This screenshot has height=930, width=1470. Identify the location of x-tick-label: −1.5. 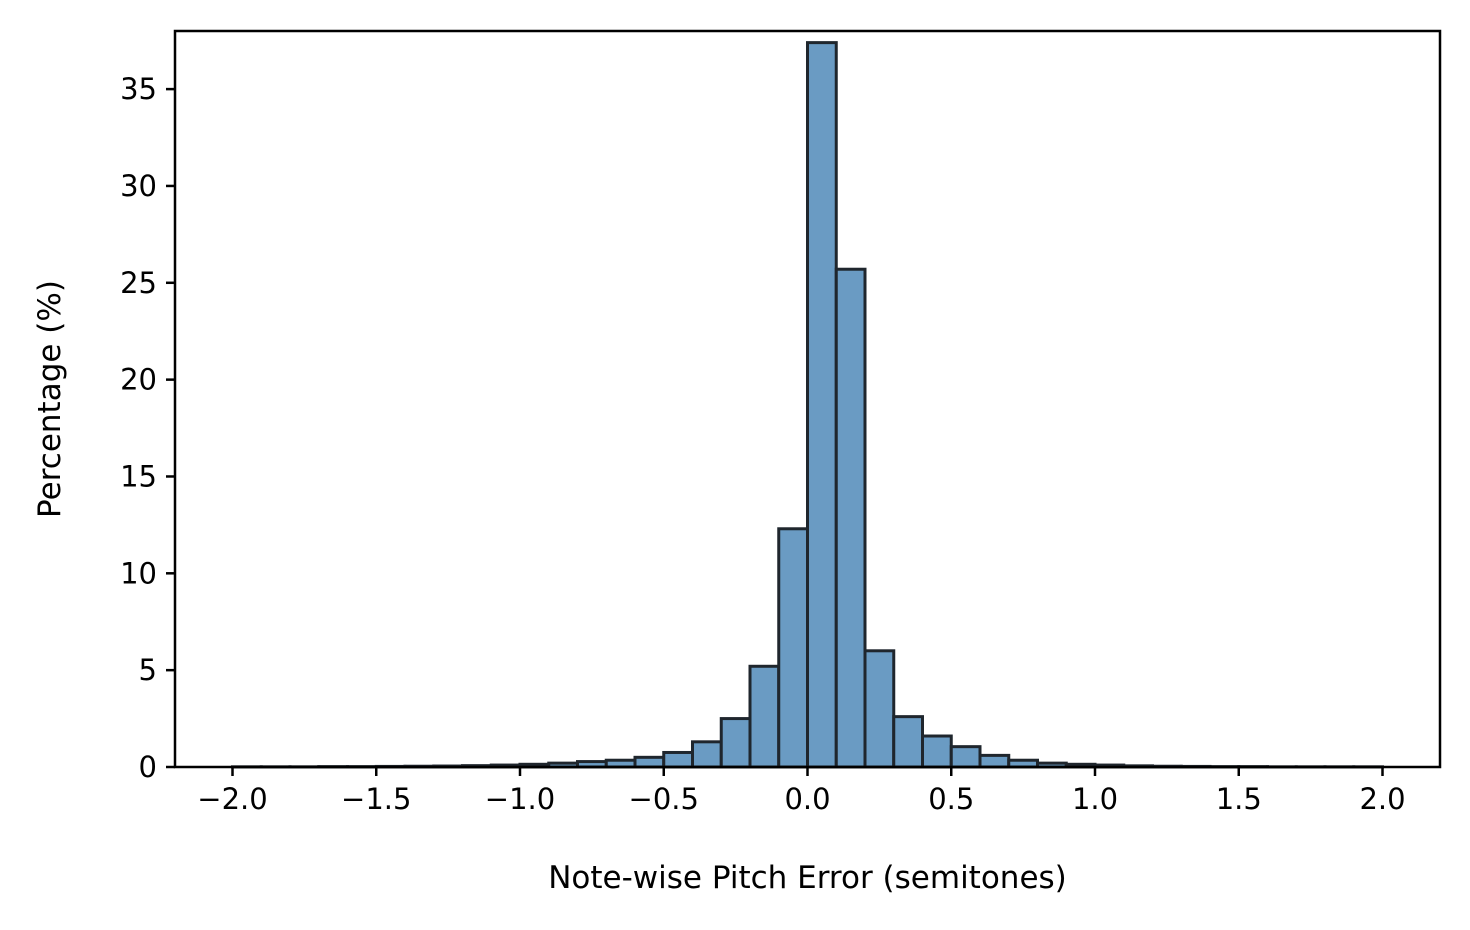
(376, 799).